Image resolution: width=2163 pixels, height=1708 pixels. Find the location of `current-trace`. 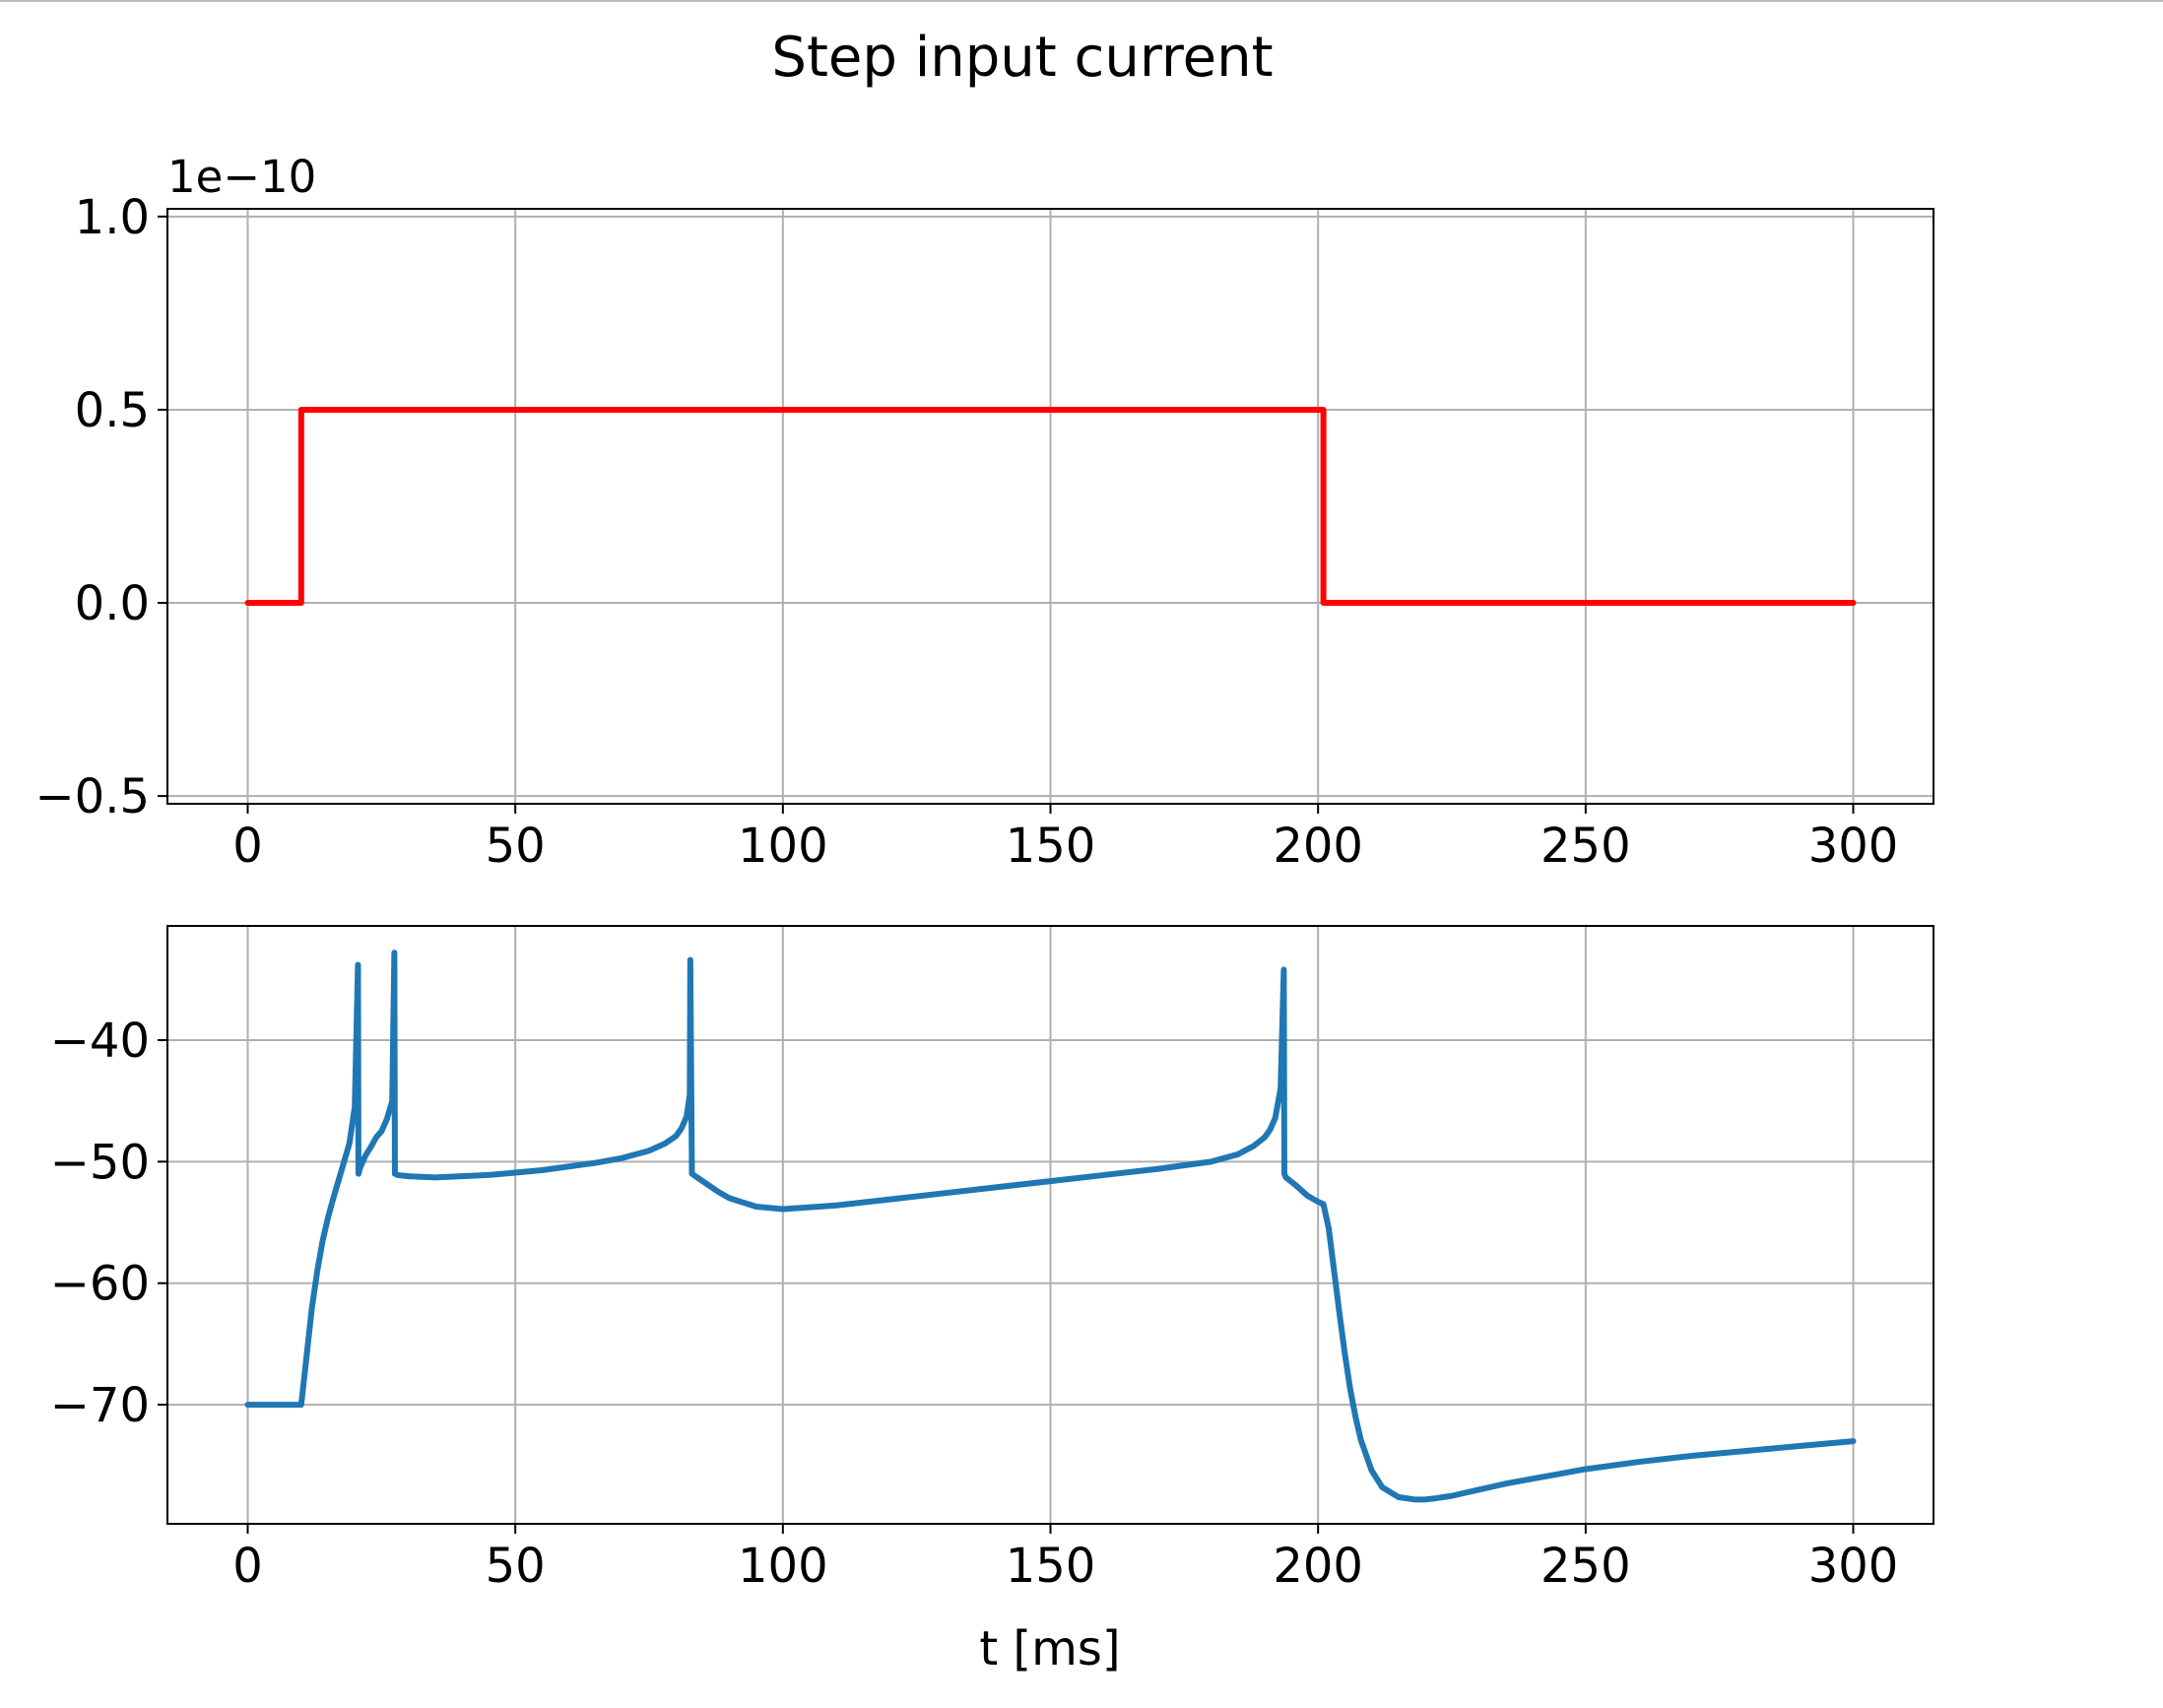

current-trace is located at coordinates (1051, 506).